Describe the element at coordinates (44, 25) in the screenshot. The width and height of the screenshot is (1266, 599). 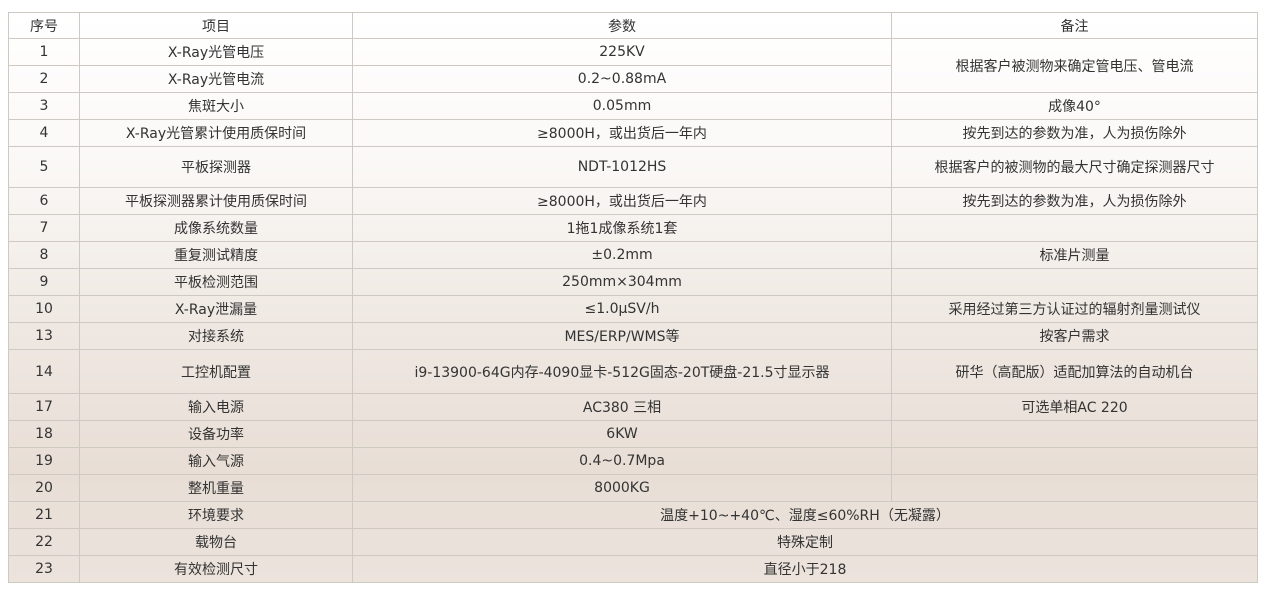
I see `header-no: 序号` at that location.